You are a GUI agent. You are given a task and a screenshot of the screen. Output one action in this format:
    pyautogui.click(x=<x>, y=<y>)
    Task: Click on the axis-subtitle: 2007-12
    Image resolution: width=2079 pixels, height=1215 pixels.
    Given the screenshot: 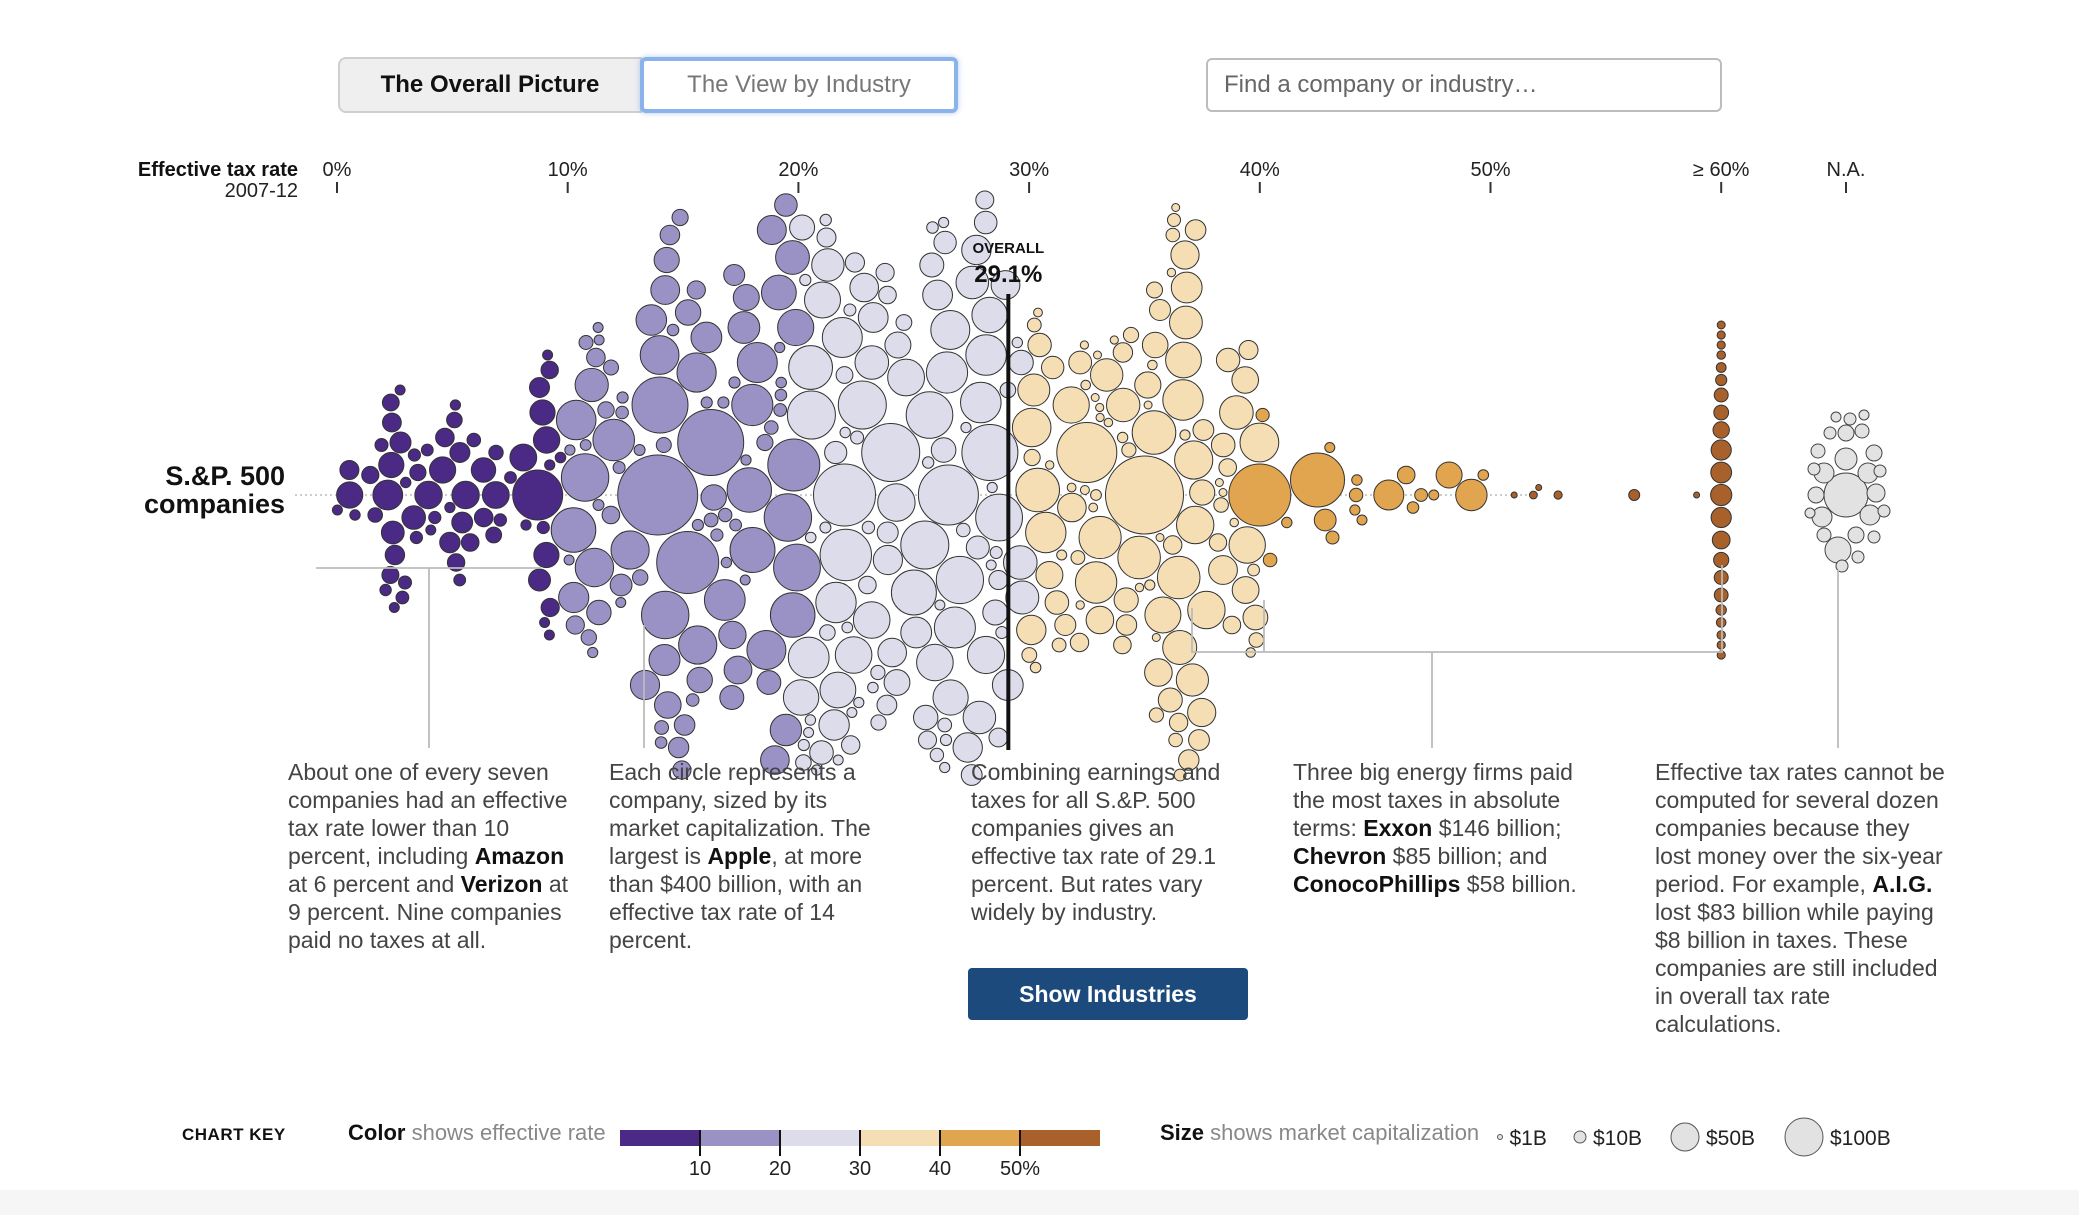 What is the action you would take?
    pyautogui.click(x=261, y=191)
    